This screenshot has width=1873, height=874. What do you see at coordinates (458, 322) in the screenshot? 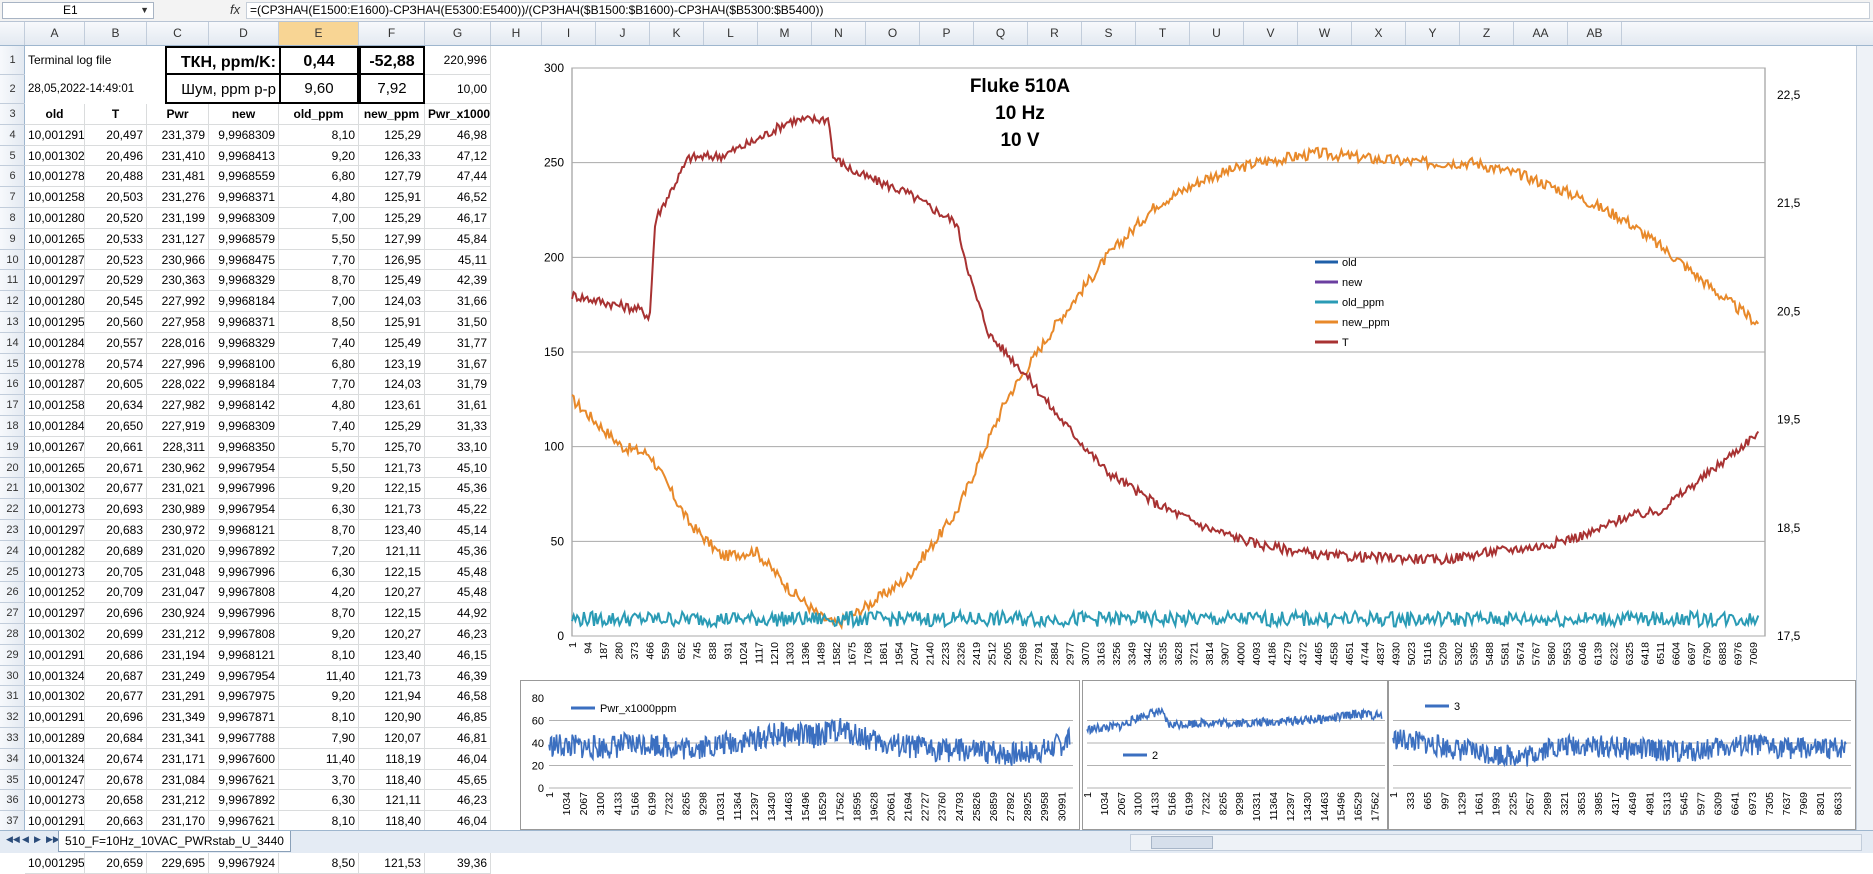
I see `table-cell: 31,50` at bounding box center [458, 322].